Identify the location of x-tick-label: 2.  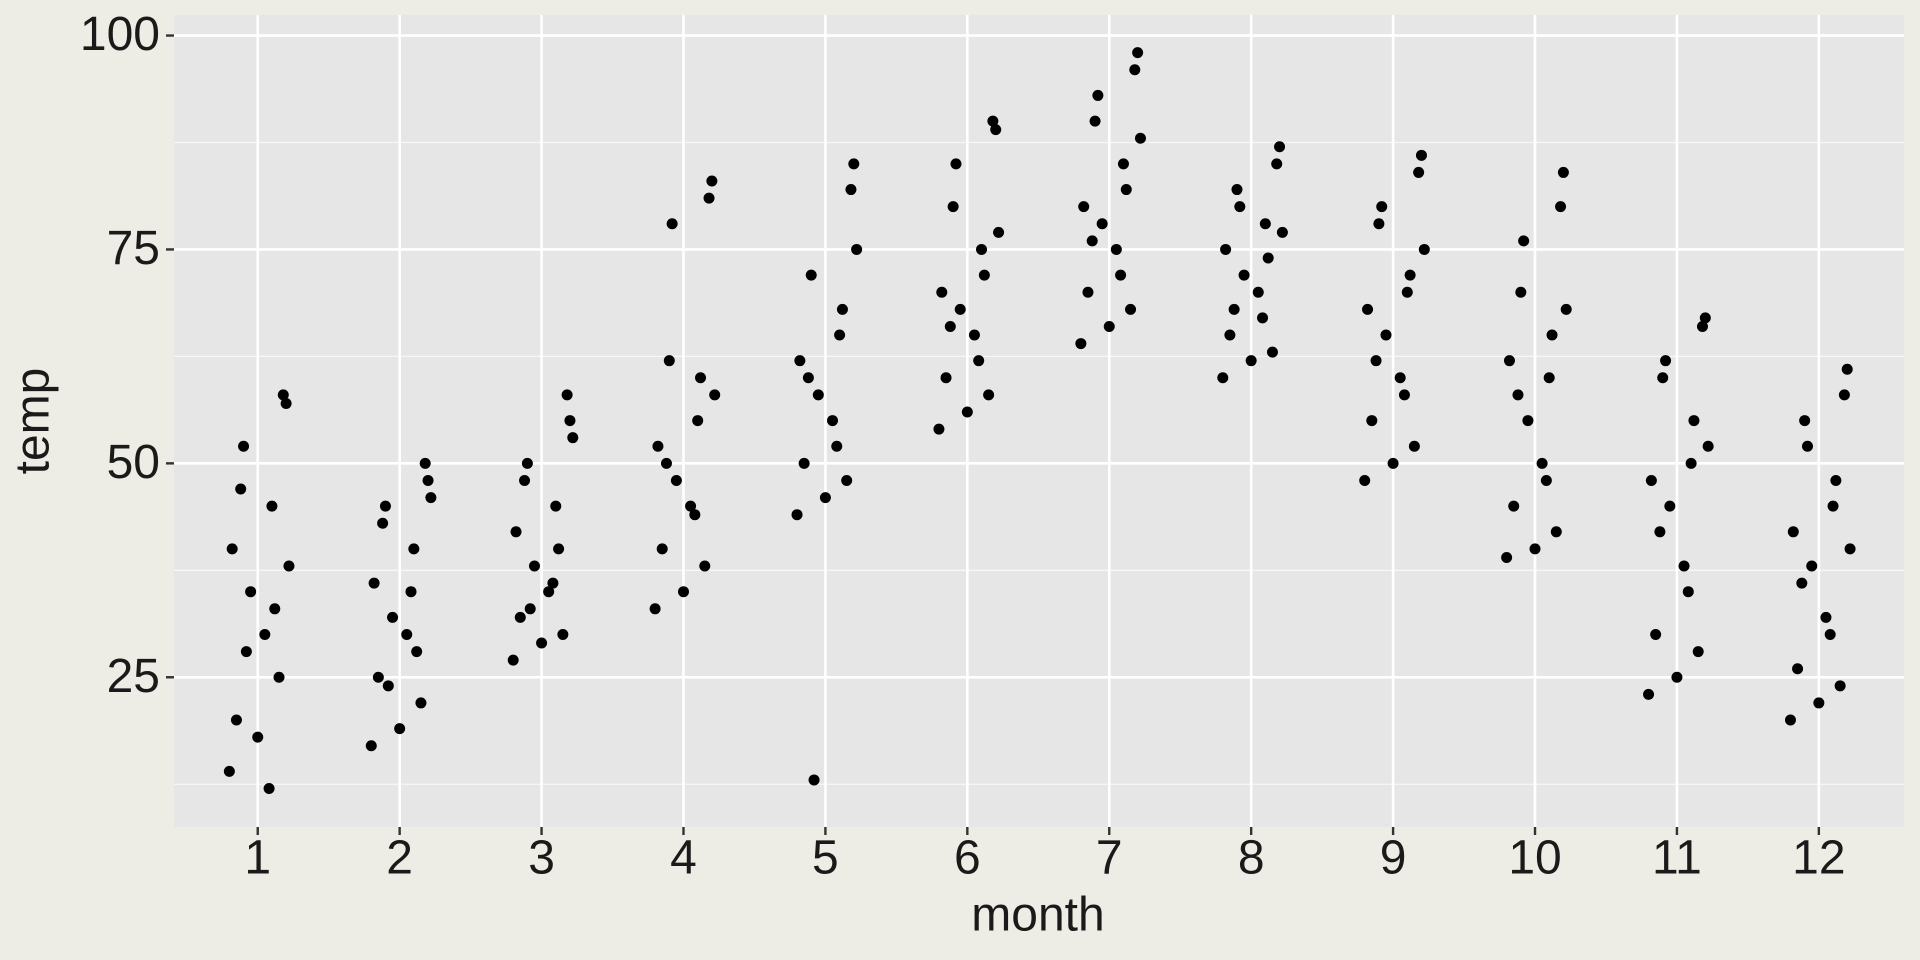
(399, 858).